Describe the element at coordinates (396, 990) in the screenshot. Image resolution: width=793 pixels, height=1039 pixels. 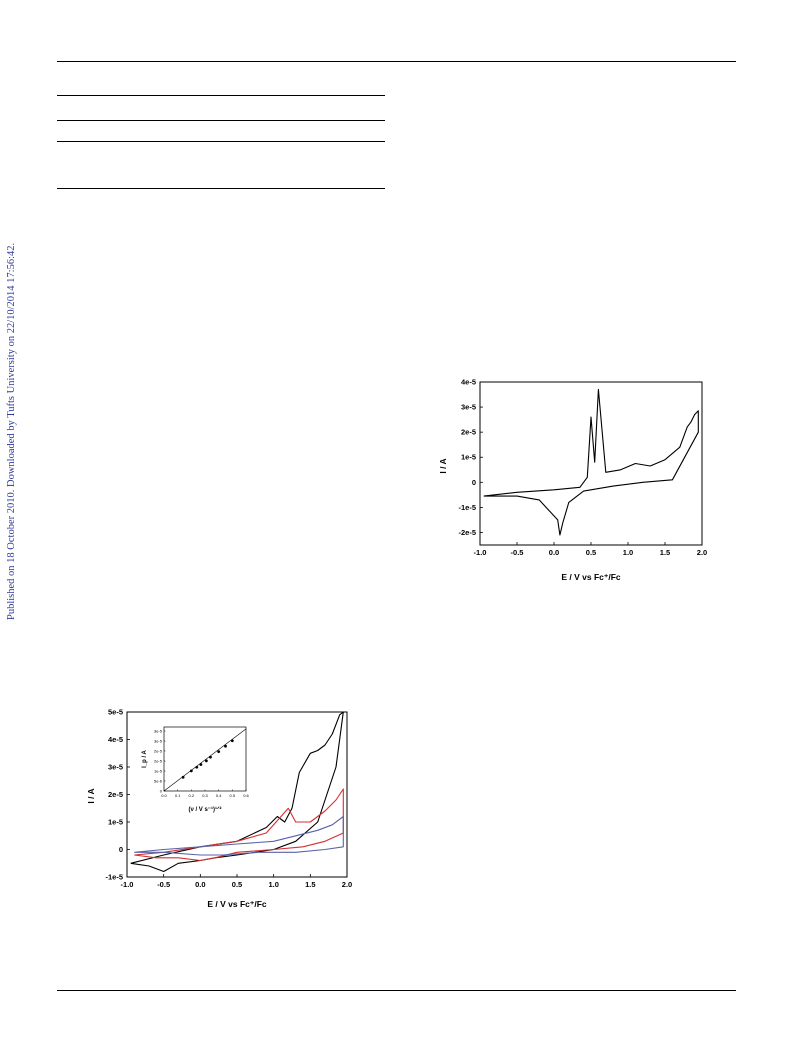
I see `footer-rule` at that location.